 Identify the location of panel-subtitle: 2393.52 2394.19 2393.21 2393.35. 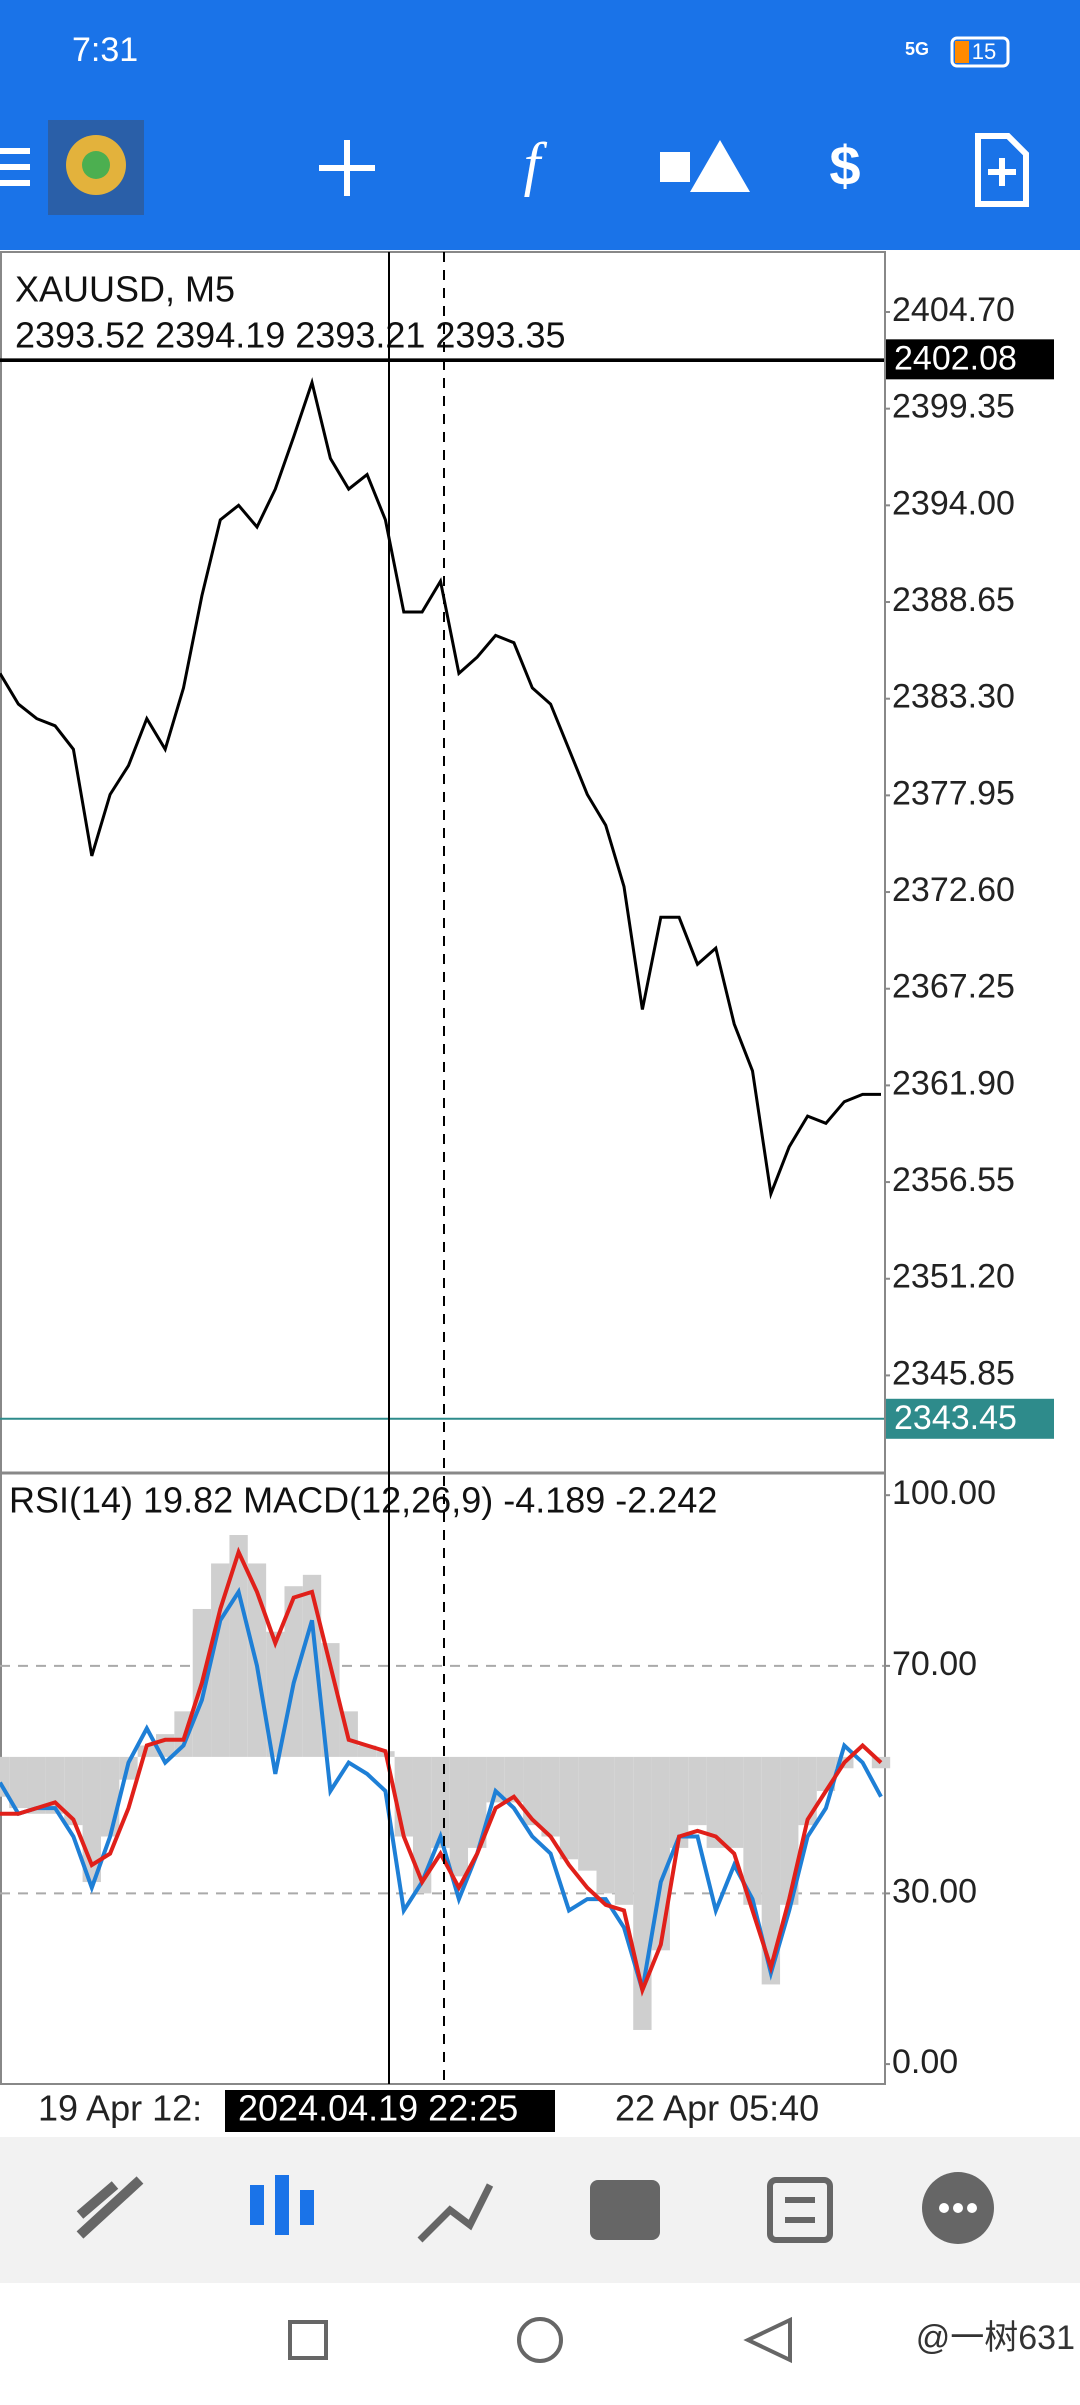
(290, 335).